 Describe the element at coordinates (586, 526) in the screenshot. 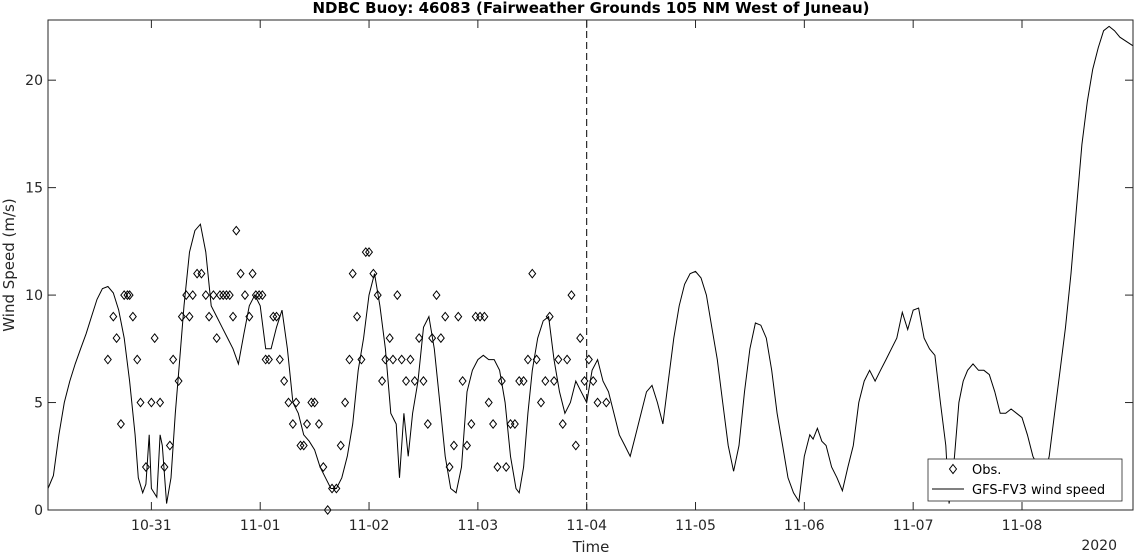

I see `x-tick-label: 11-04` at that location.